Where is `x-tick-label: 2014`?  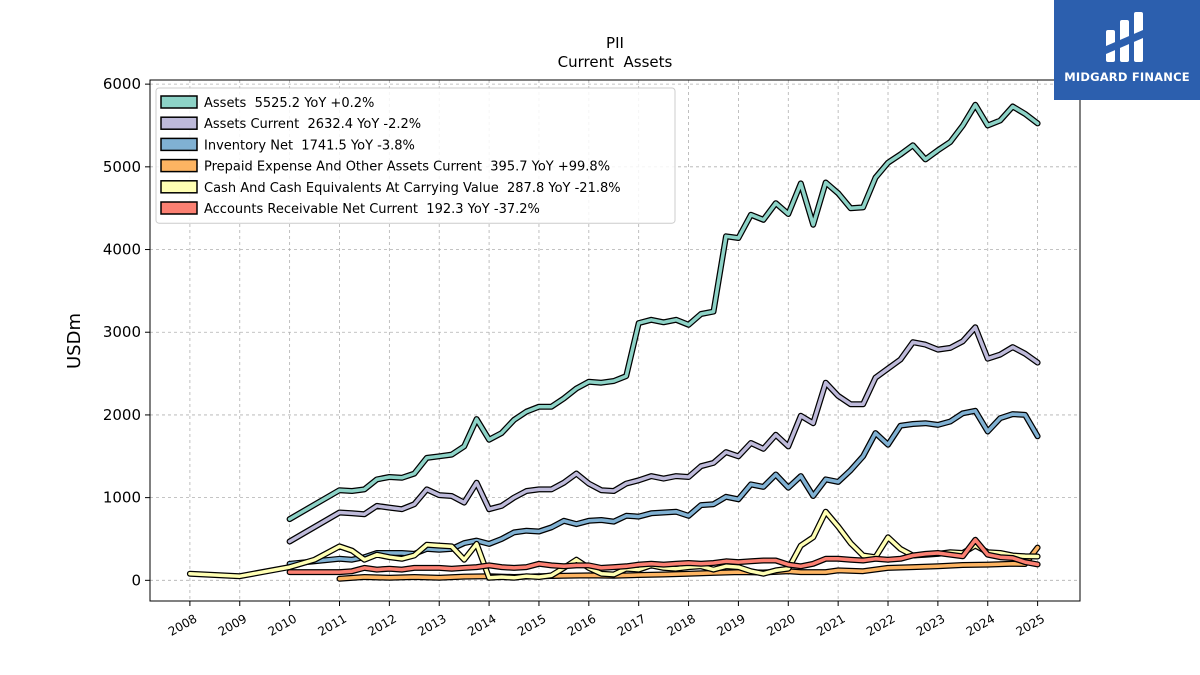
x-tick-label: 2014 is located at coordinates (481, 624).